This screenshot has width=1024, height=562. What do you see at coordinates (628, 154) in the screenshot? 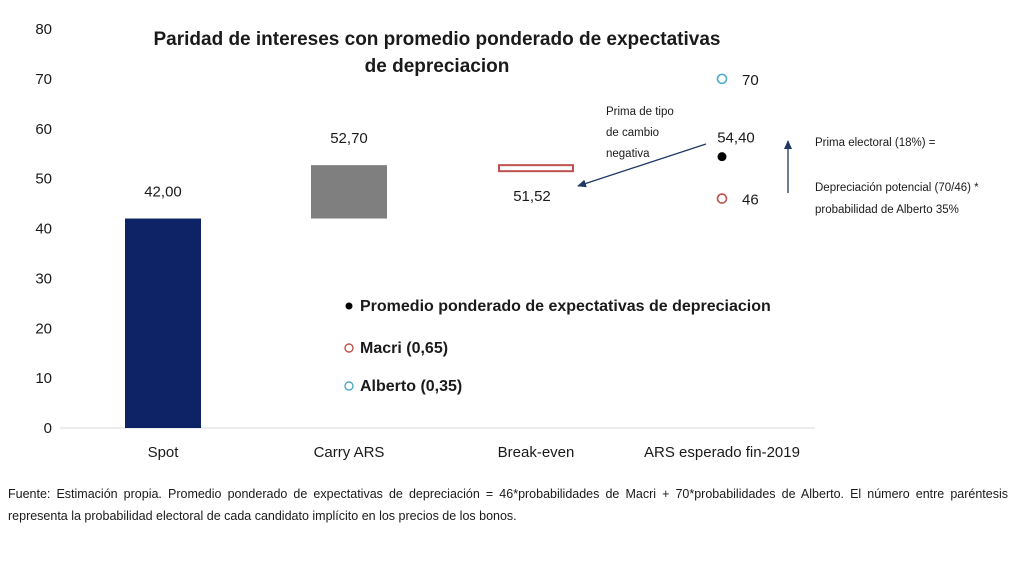
I see `annotation-prima-tipo-cambio-line-3: negativa` at bounding box center [628, 154].